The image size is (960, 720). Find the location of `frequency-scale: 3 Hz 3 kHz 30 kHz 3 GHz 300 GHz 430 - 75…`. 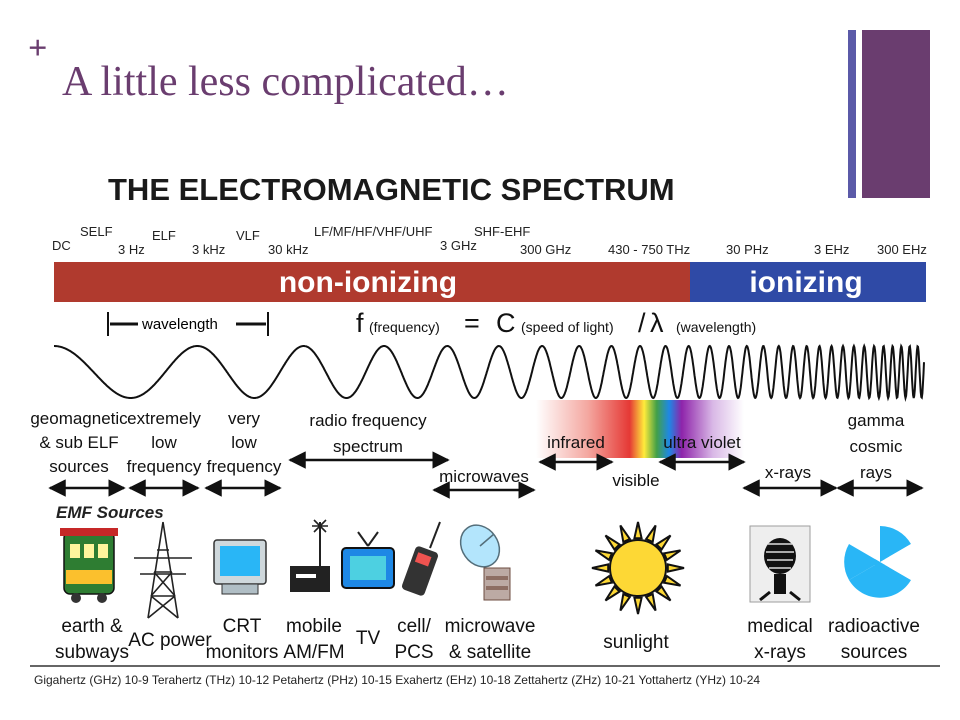

frequency-scale: 3 Hz 3 kHz 30 kHz 3 GHz 300 GHz 430 - 75… is located at coordinates (522, 247).